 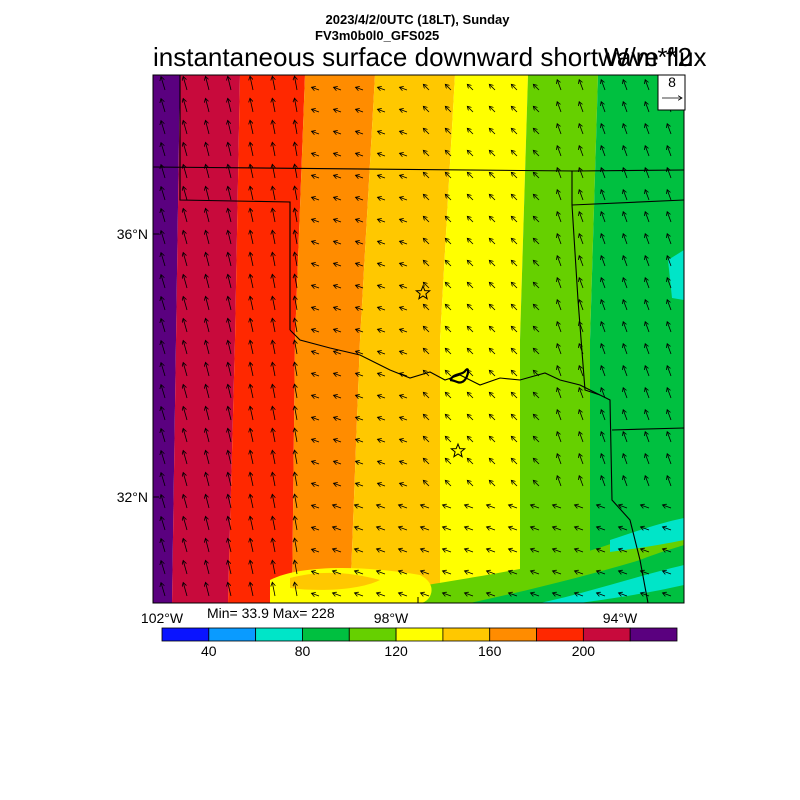 What do you see at coordinates (398, 651) in the screenshot?
I see `colorbar-ticks: 40 80 120 160 200` at bounding box center [398, 651].